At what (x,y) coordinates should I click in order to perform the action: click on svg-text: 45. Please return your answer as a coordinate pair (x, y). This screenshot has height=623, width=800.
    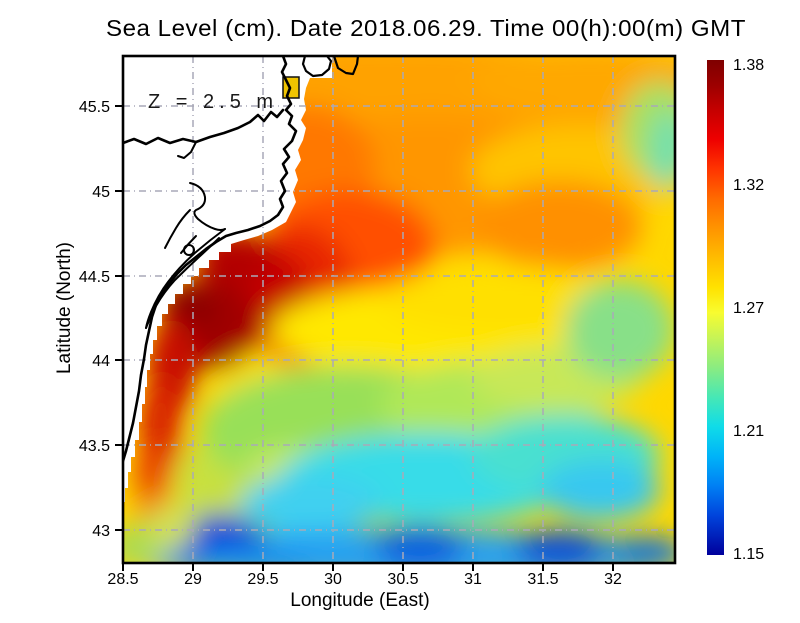
    Looking at the image, I should click on (101, 192).